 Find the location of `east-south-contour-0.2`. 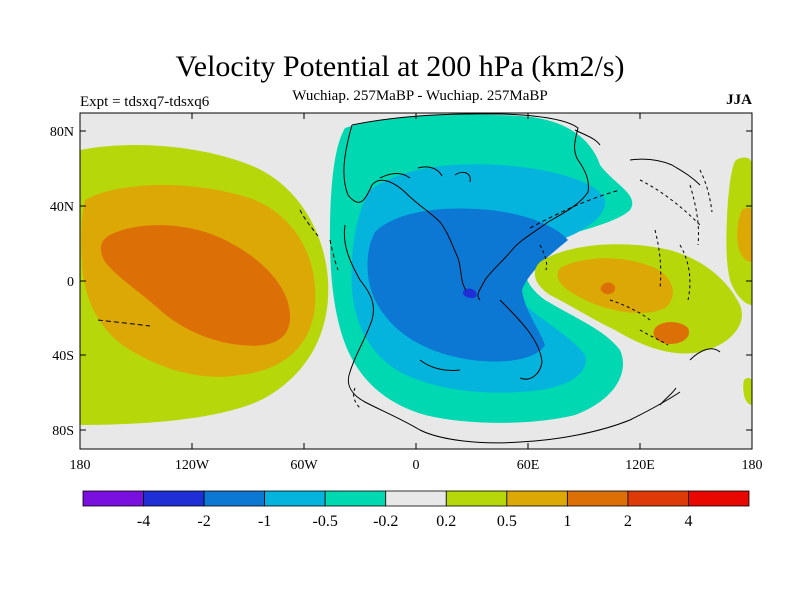

east-south-contour-0.2 is located at coordinates (747, 391).